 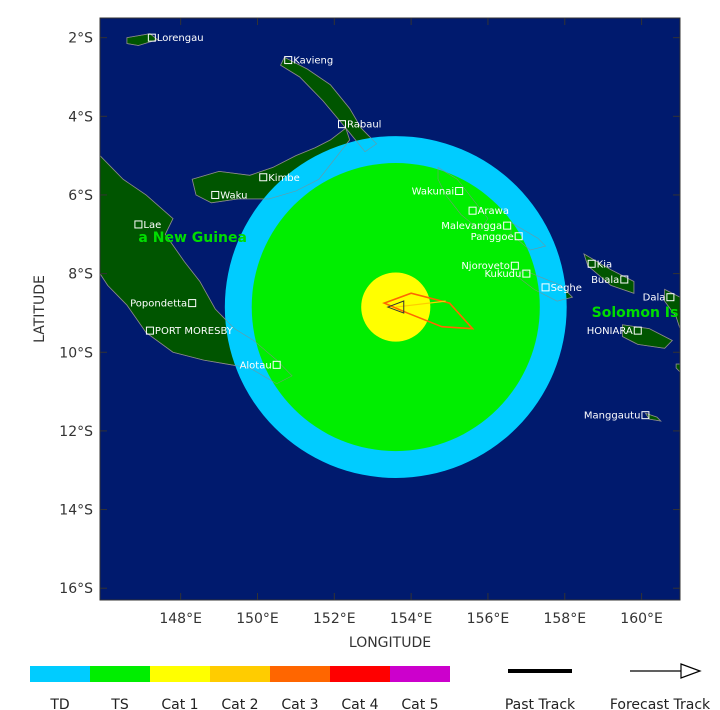 I want to click on past-track-label: Past Track, so click(x=540, y=703).